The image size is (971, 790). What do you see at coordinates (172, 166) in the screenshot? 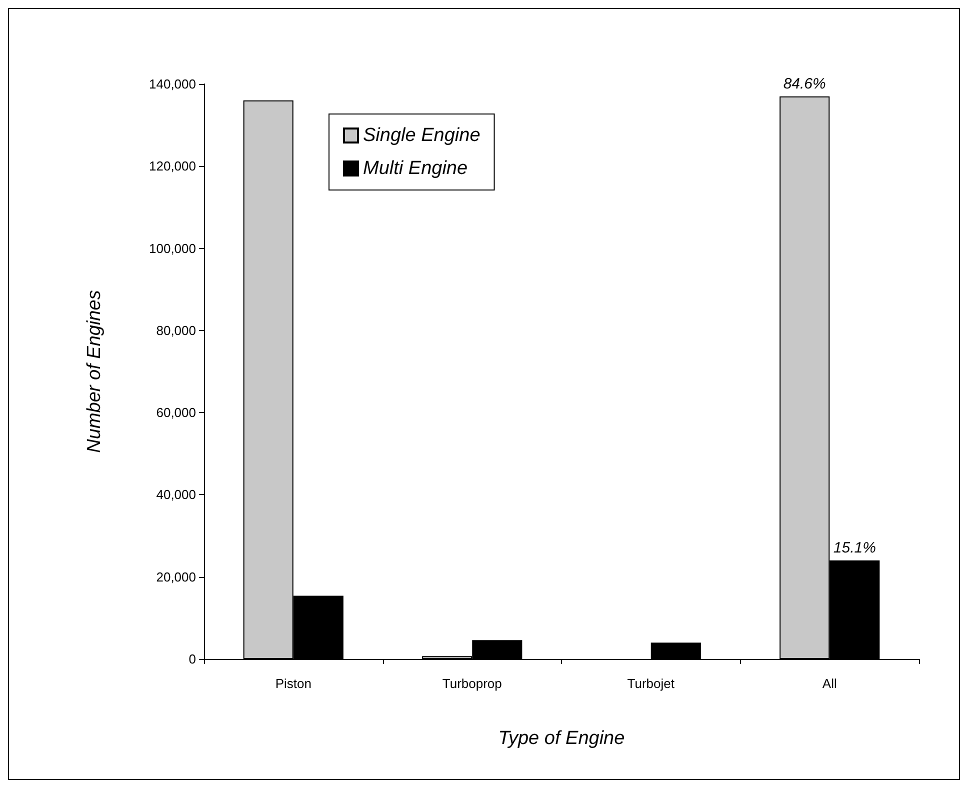
I see `y-tick-label: 120,000` at bounding box center [172, 166].